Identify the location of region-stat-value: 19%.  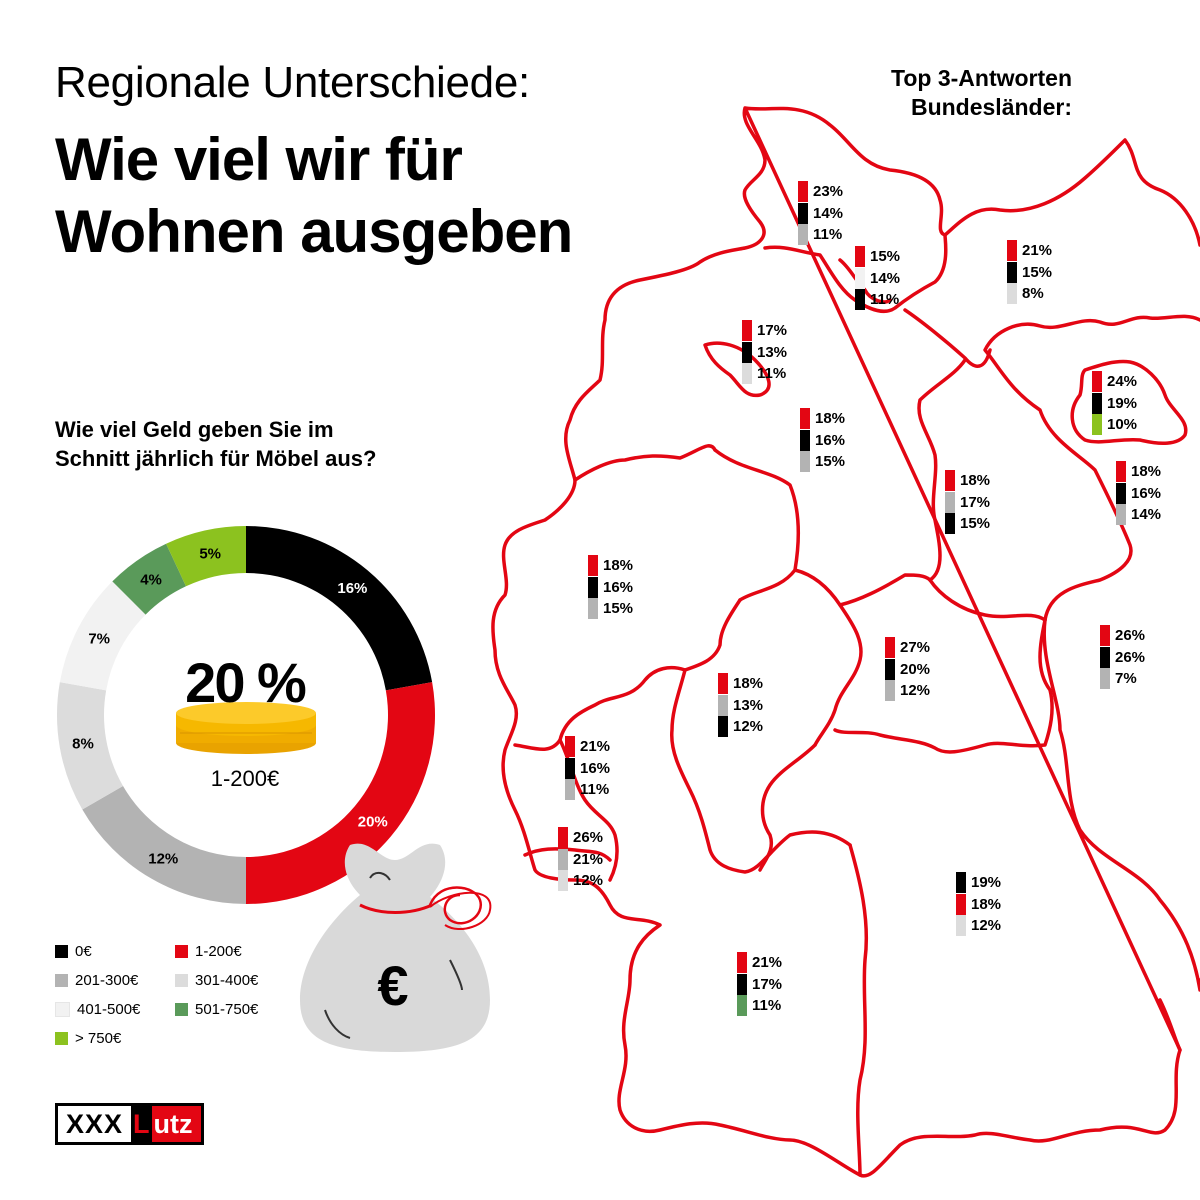
(1122, 403).